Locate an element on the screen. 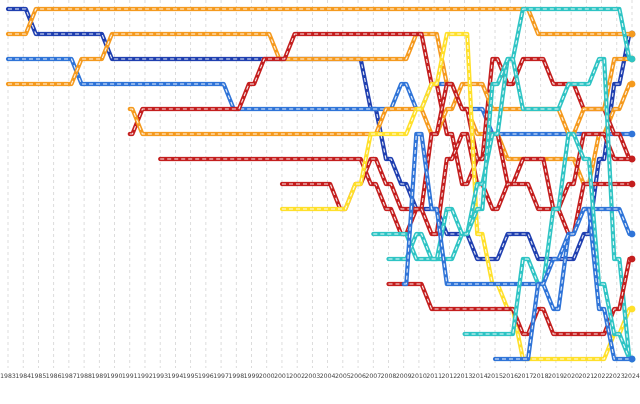 This screenshot has width=640, height=404. x-tick-label: 2023 is located at coordinates (617, 376).